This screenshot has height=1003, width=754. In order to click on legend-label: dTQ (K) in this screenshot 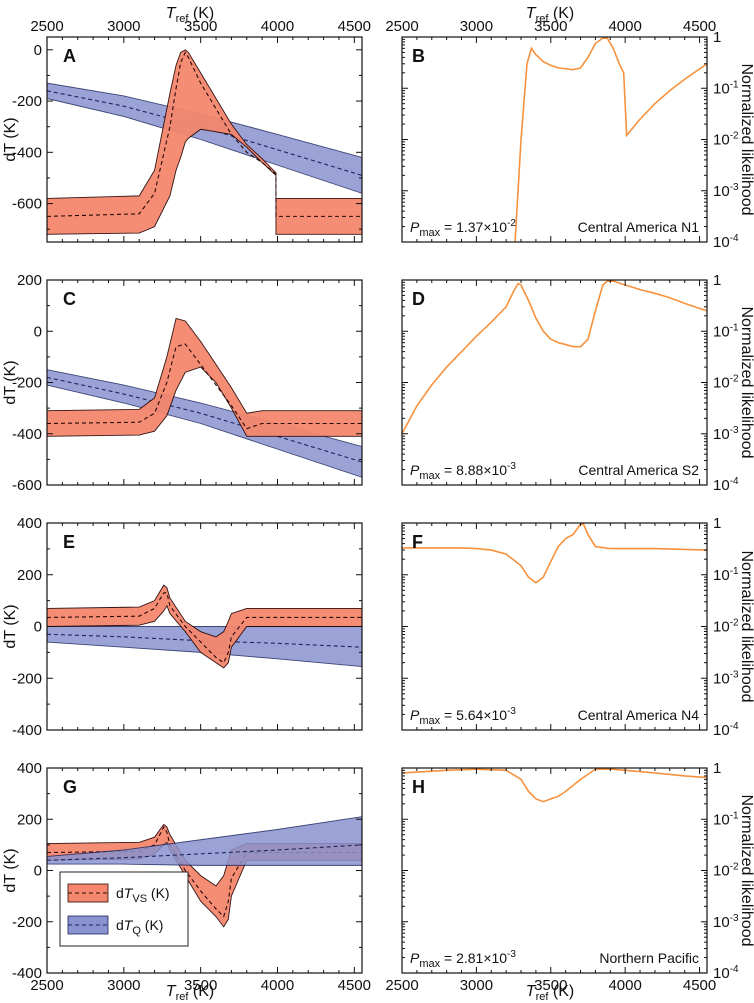, I will do `click(139, 927)`.